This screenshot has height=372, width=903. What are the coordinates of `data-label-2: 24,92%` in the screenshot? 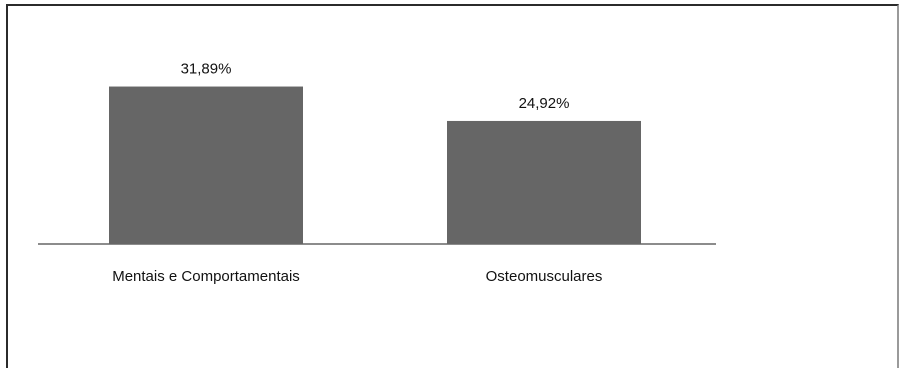 It's located at (544, 103).